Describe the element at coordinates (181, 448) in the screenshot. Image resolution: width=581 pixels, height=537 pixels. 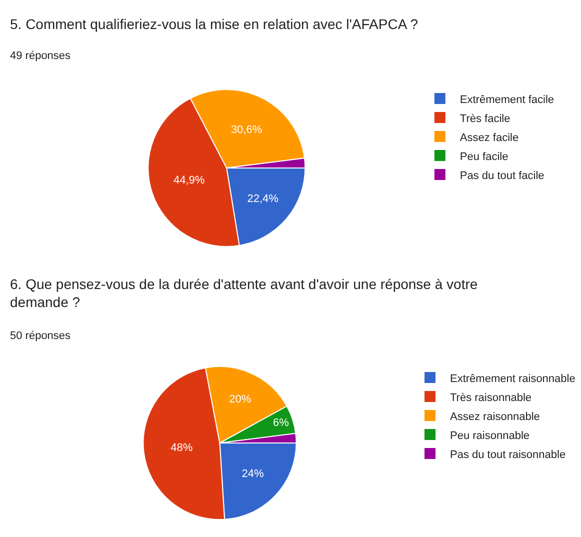
I see `data-label: 48%` at that location.